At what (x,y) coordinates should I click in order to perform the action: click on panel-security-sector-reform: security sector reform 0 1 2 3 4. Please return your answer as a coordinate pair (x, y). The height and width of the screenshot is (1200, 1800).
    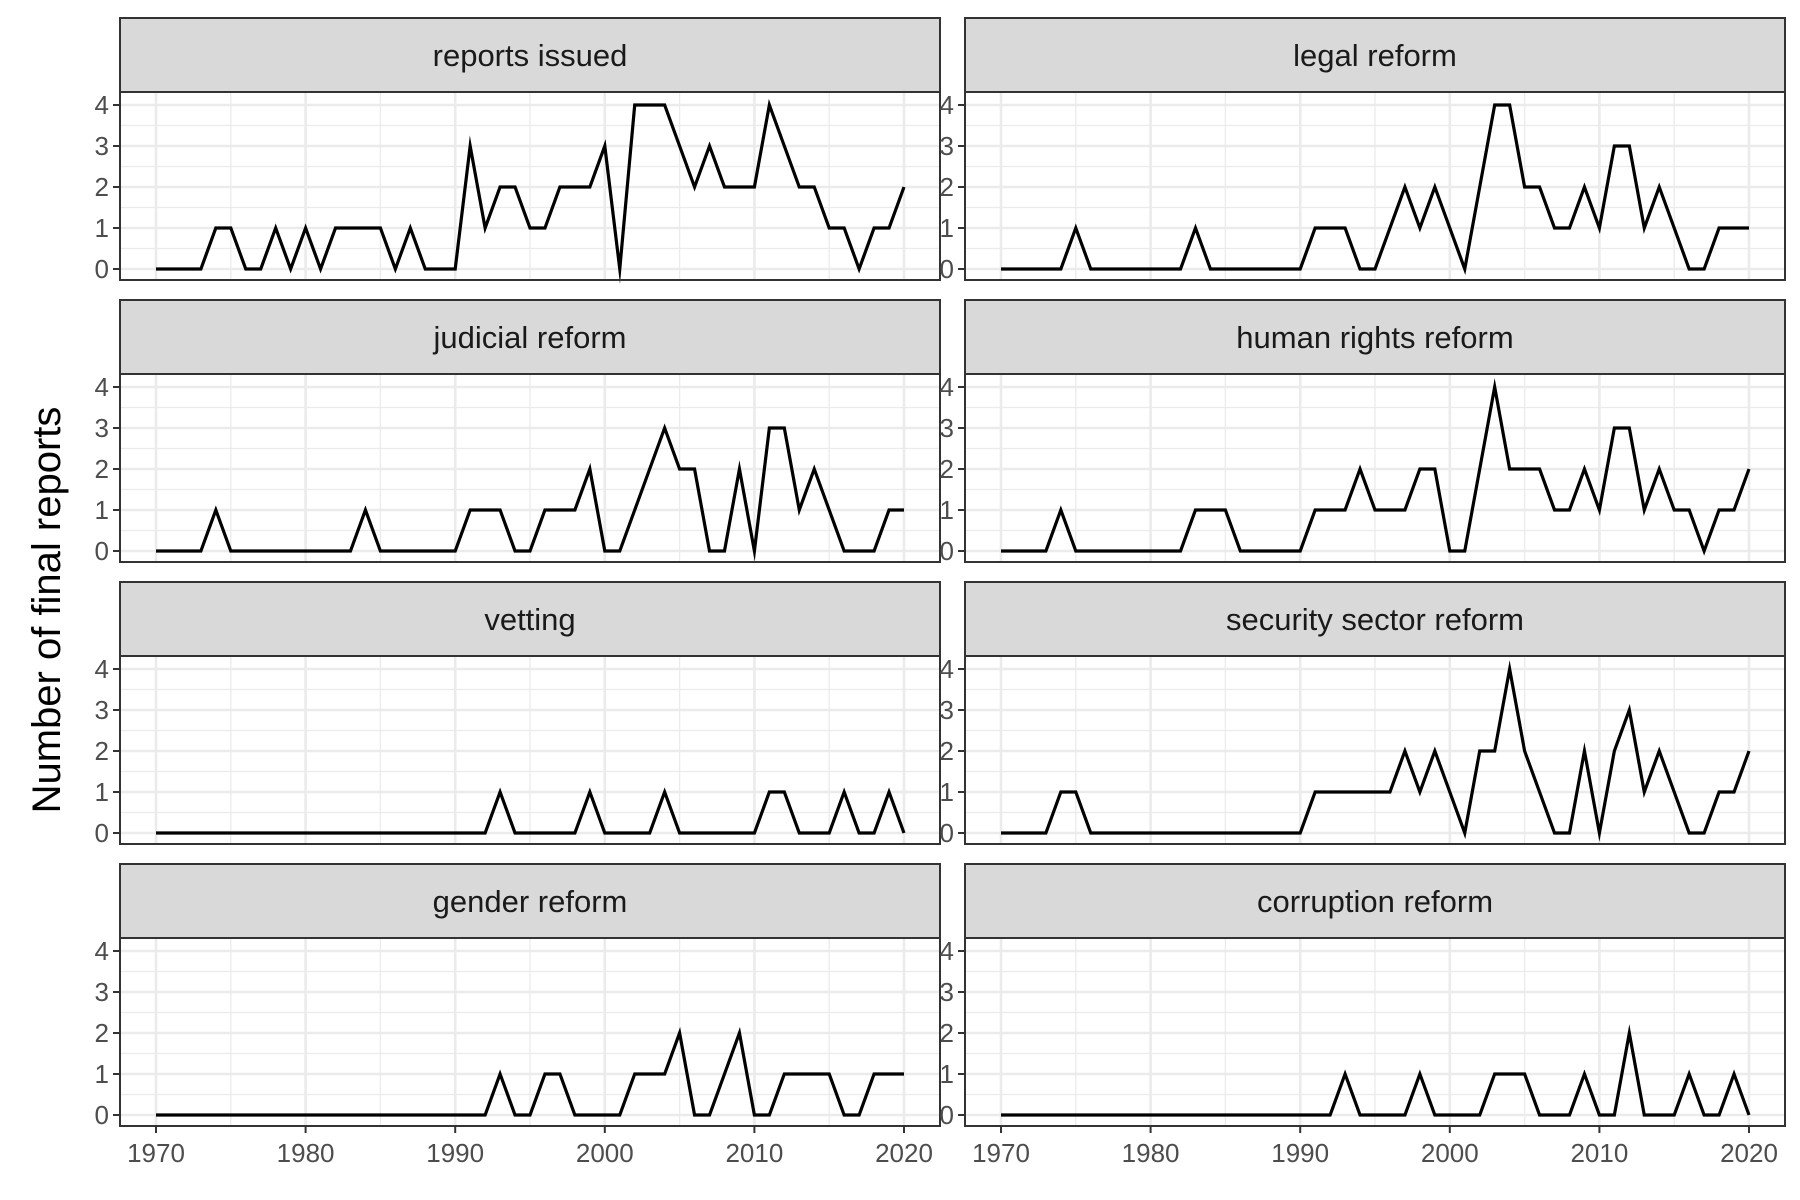
    Looking at the image, I should click on (1363, 714).